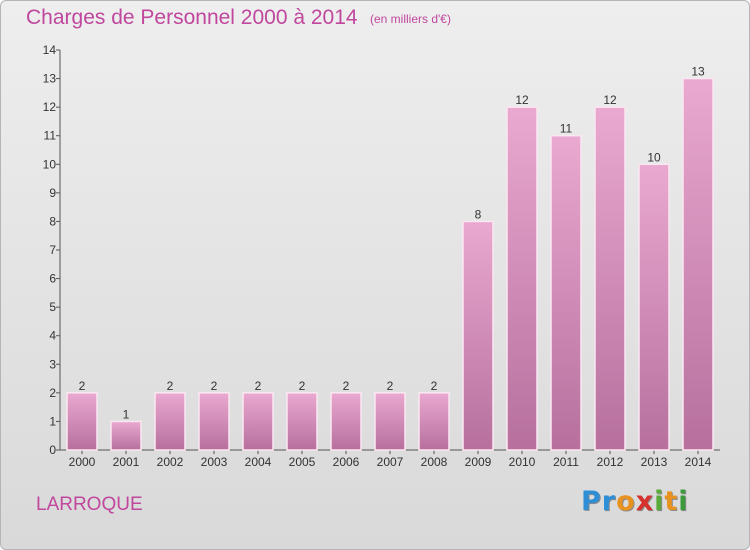 This screenshot has width=750, height=550. Describe the element at coordinates (478, 214) in the screenshot. I see `data-label: 8` at that location.